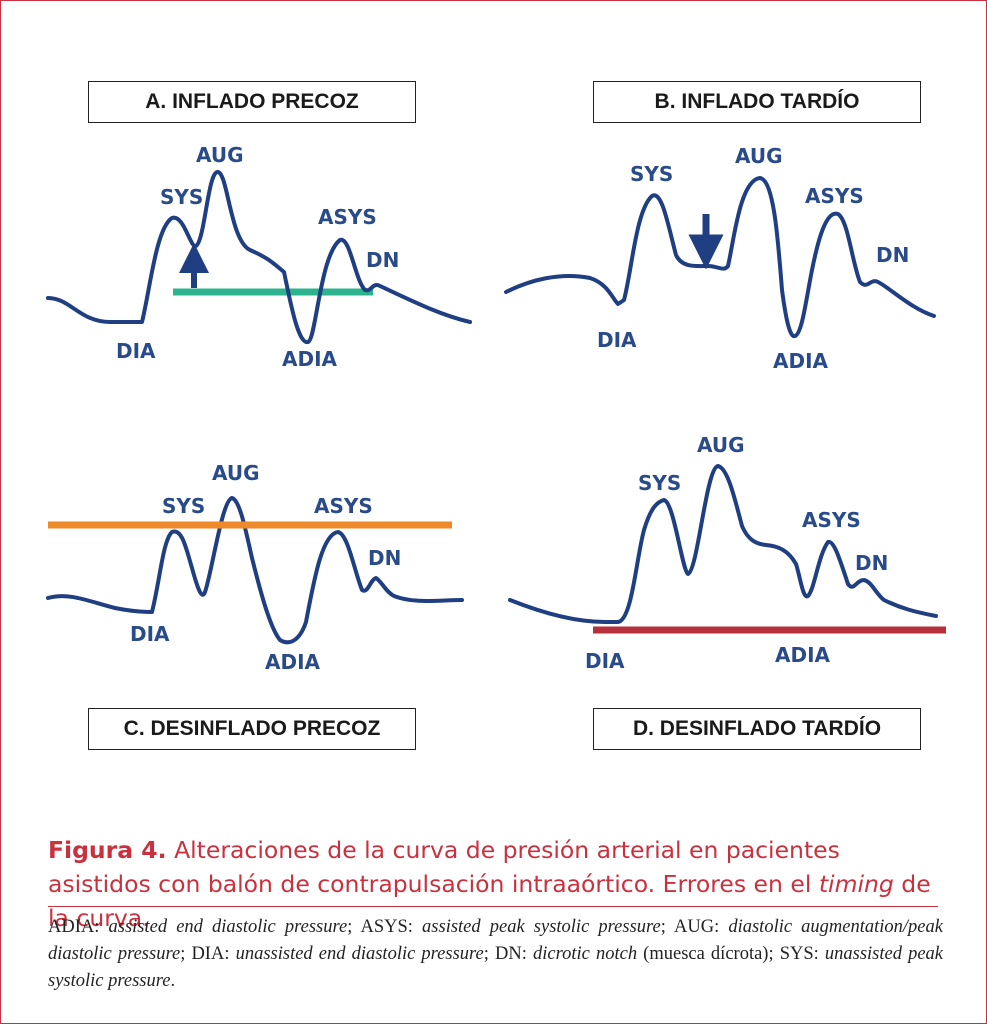  I want to click on panel-c-label-sys: SYS, so click(183, 506).